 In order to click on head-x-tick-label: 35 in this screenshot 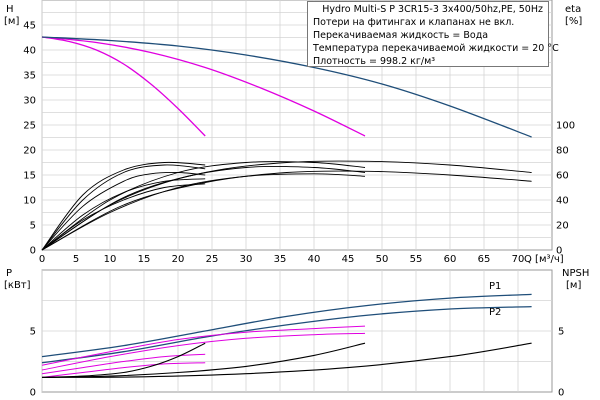, I will do `click(280, 259)`.